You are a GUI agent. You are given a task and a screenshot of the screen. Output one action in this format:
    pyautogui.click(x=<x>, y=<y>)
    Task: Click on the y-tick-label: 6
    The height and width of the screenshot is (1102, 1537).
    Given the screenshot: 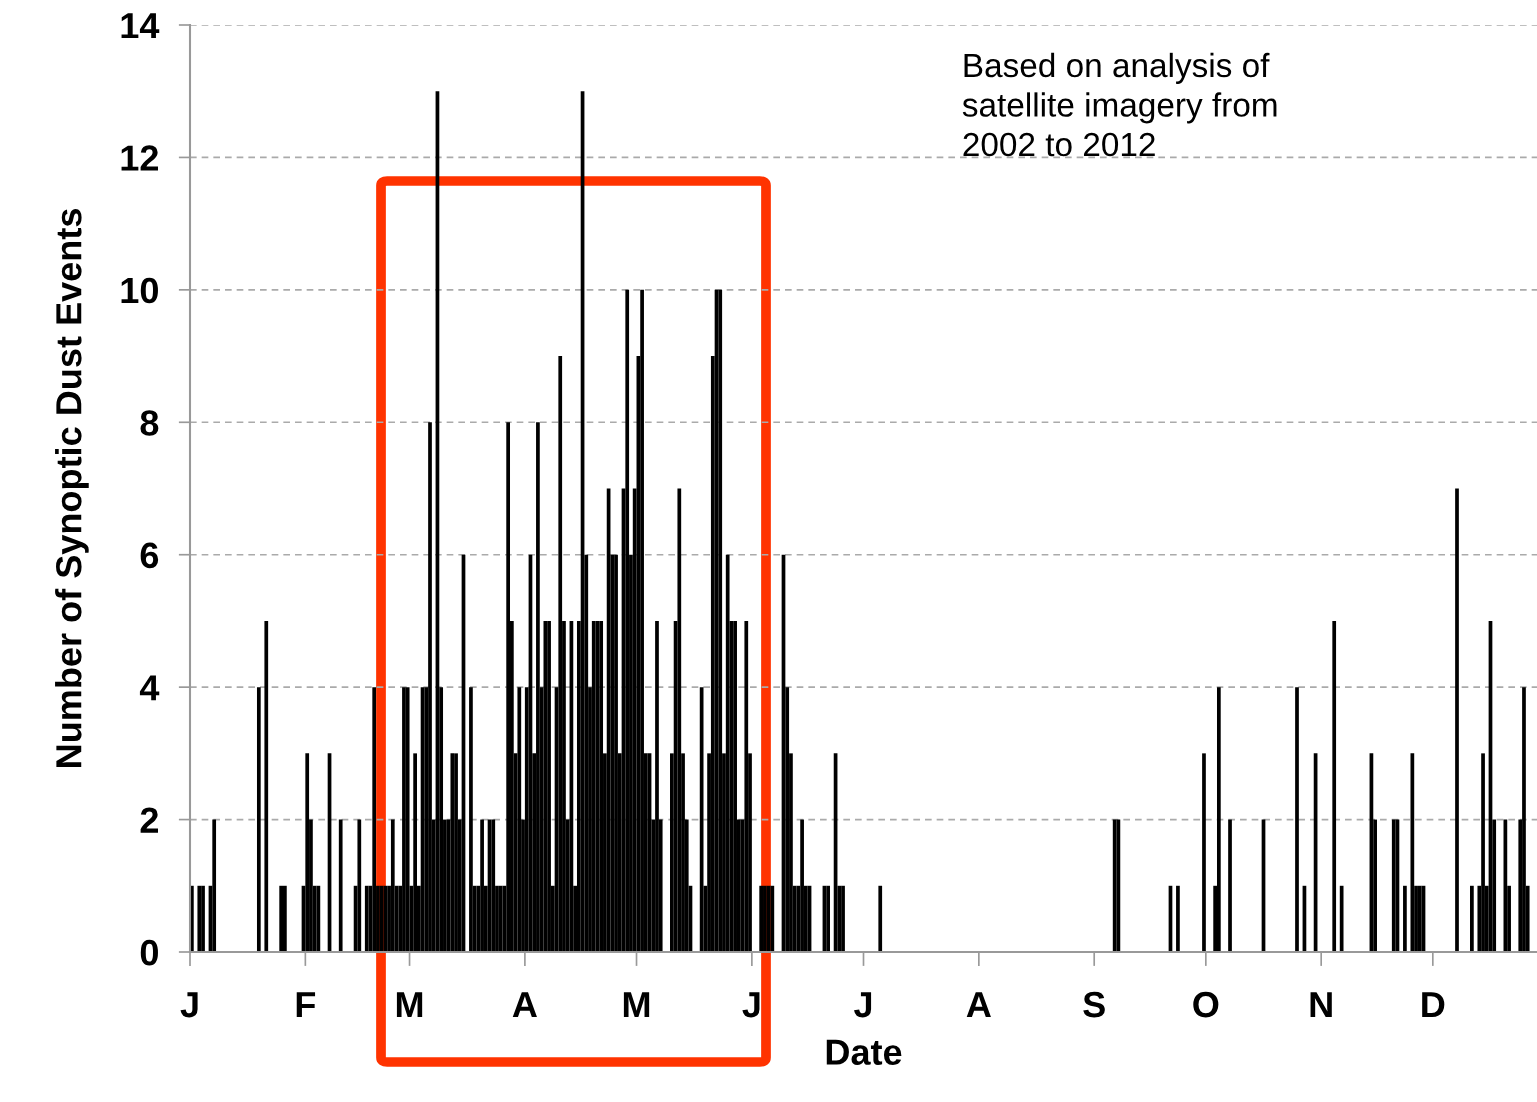 What is the action you would take?
    pyautogui.click(x=149, y=555)
    